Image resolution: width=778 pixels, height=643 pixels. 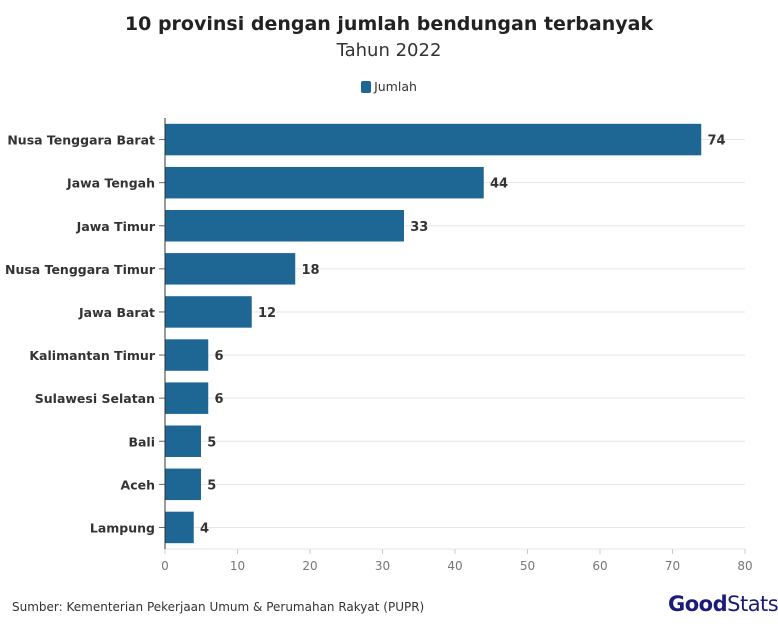 What do you see at coordinates (723, 604) in the screenshot?
I see `goodstats-logo: GoodStats` at bounding box center [723, 604].